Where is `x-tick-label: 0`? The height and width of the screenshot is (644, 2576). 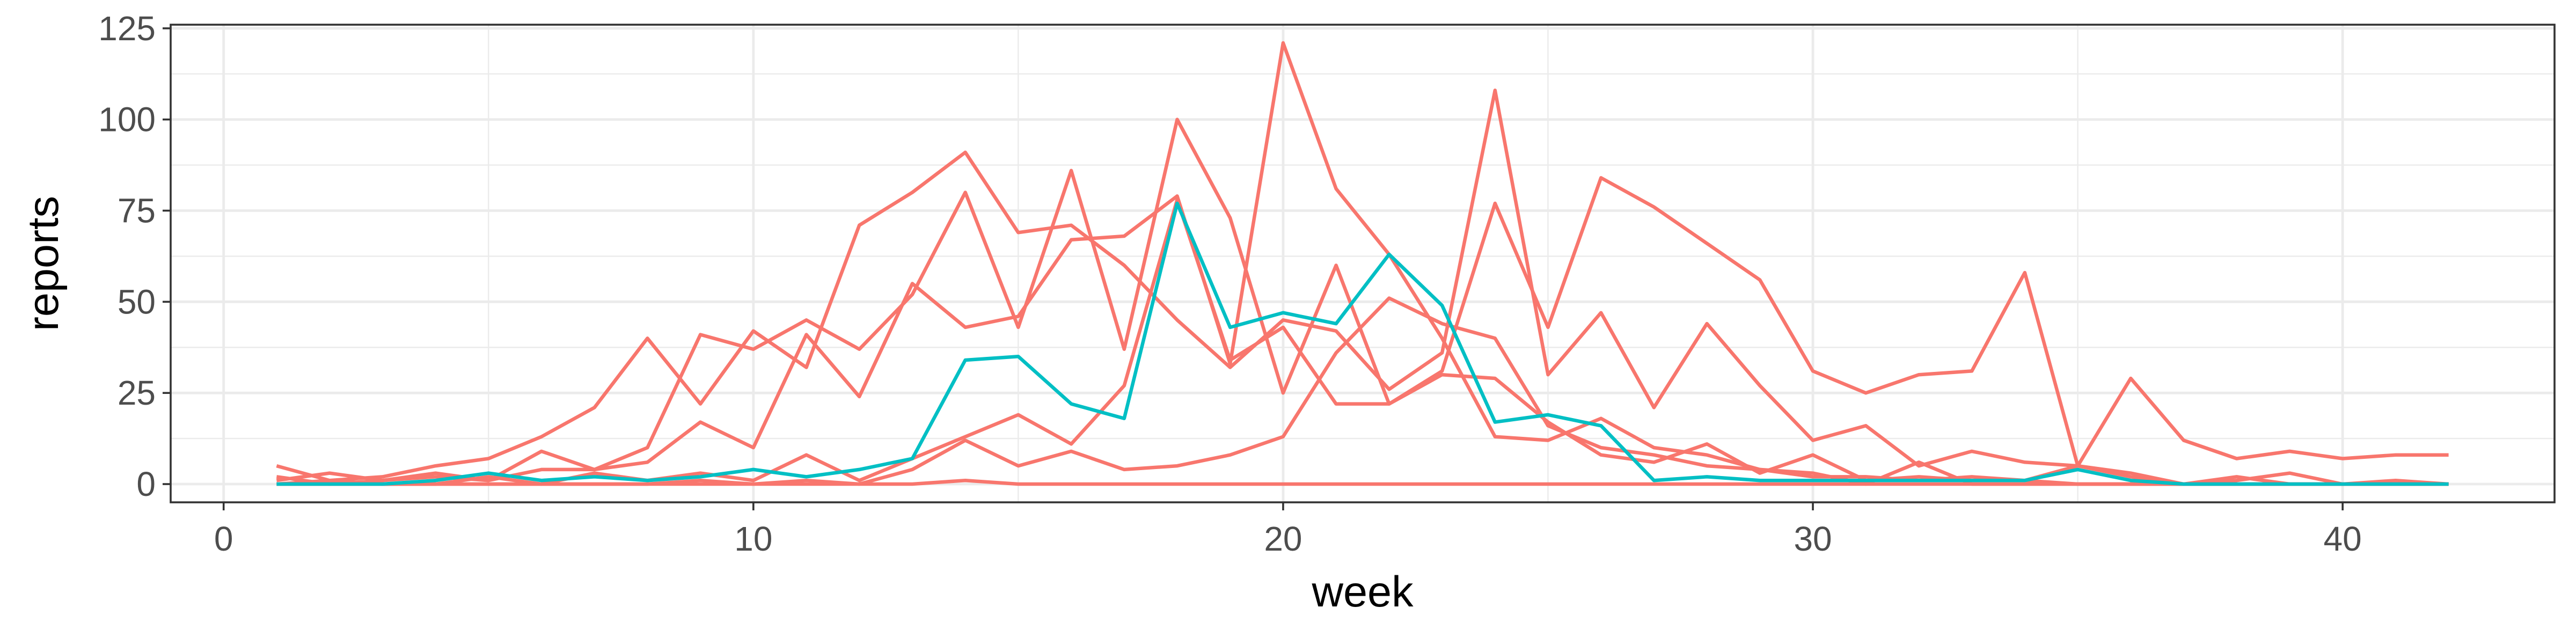
x-tick-label: 0 is located at coordinates (223, 538).